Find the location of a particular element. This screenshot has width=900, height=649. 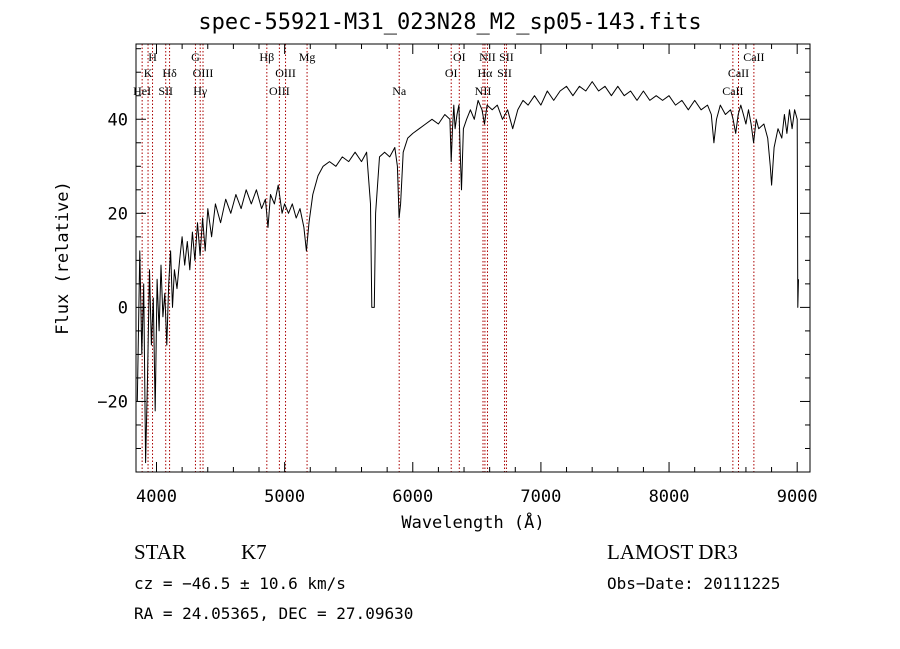

line-label-17: NII is located at coordinates (487, 57).